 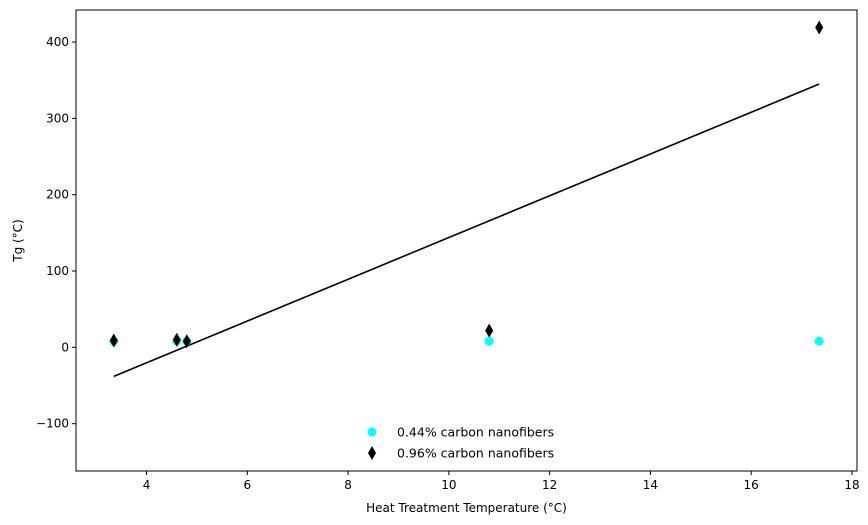 I want to click on legend-label-1: 0.44% carbon nanofibers, so click(x=475, y=432).